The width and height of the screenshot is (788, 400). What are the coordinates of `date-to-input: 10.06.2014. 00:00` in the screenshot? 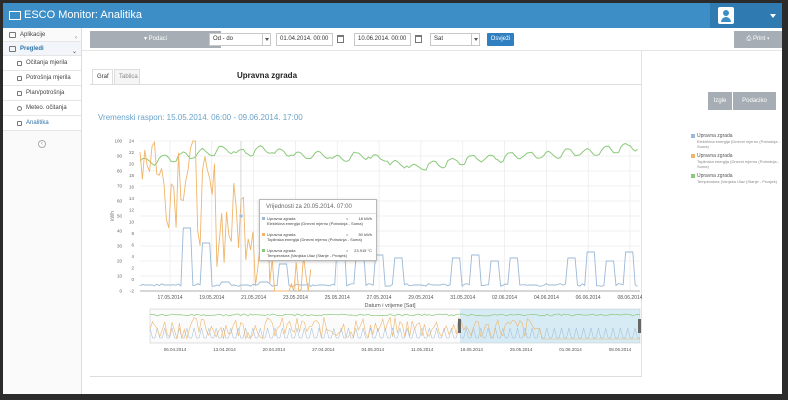 It's located at (382, 39).